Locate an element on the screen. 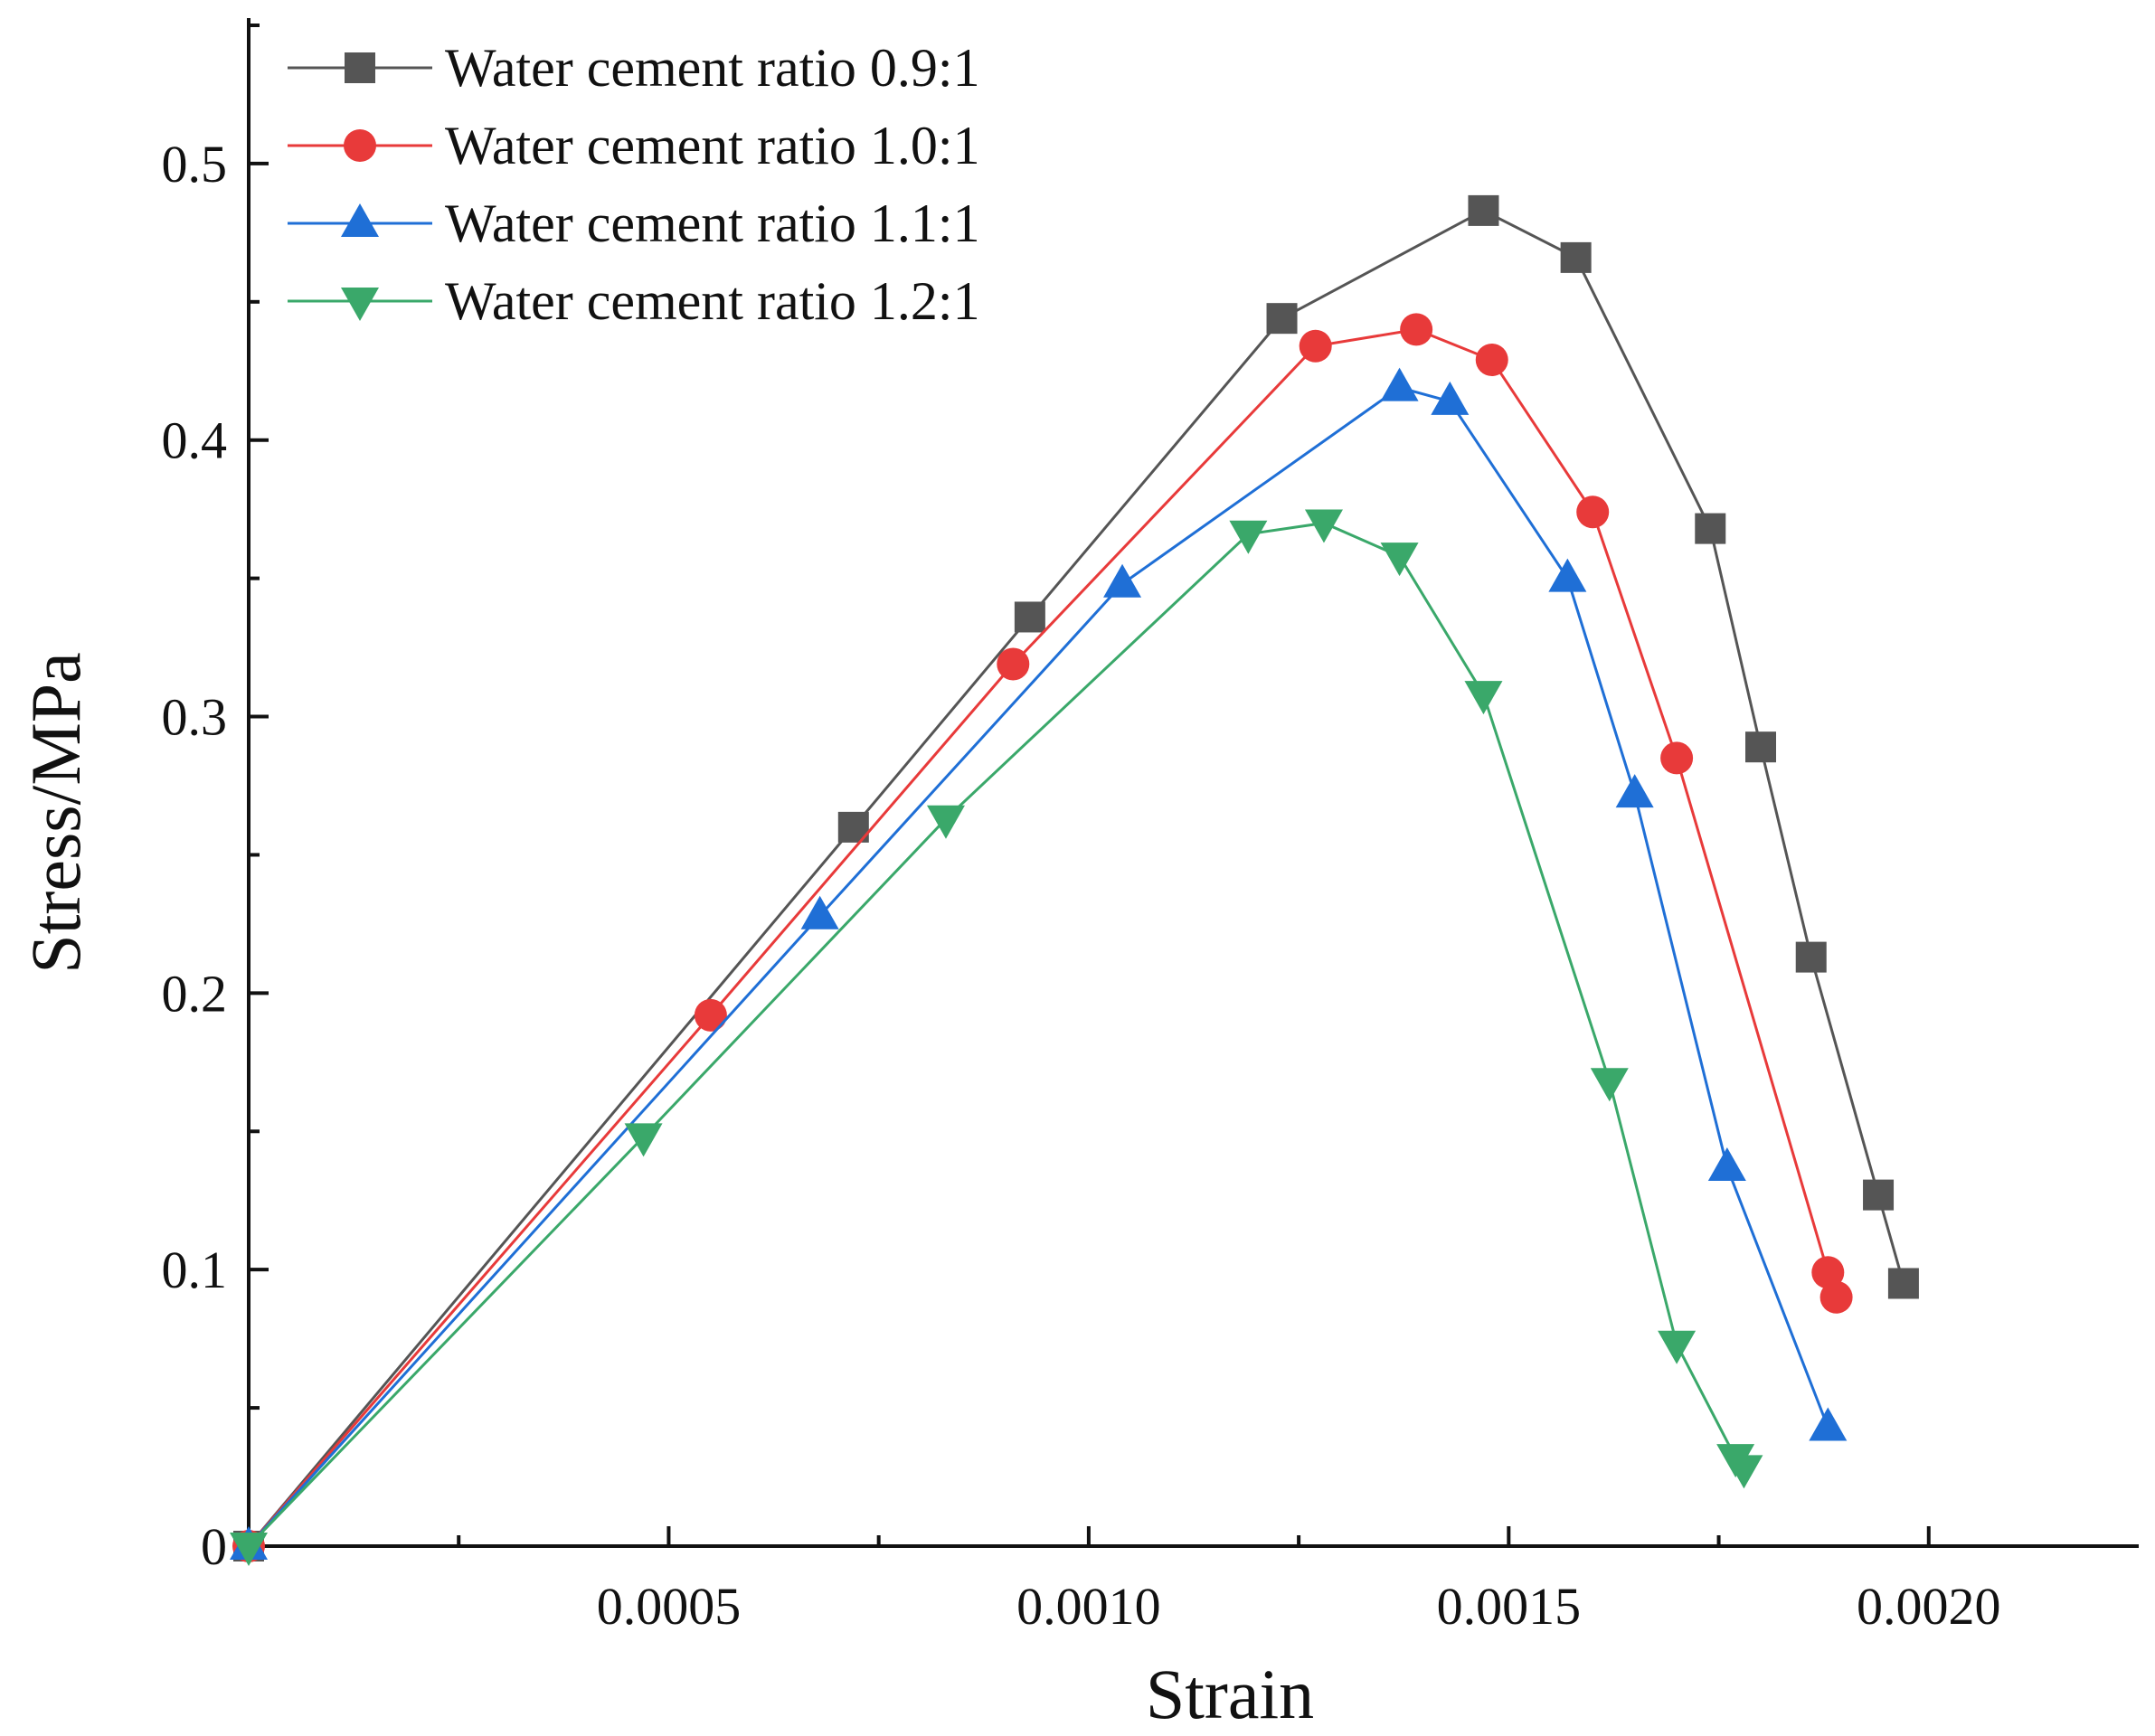  x-tick-label: 0.0010 is located at coordinates (1089, 1607).